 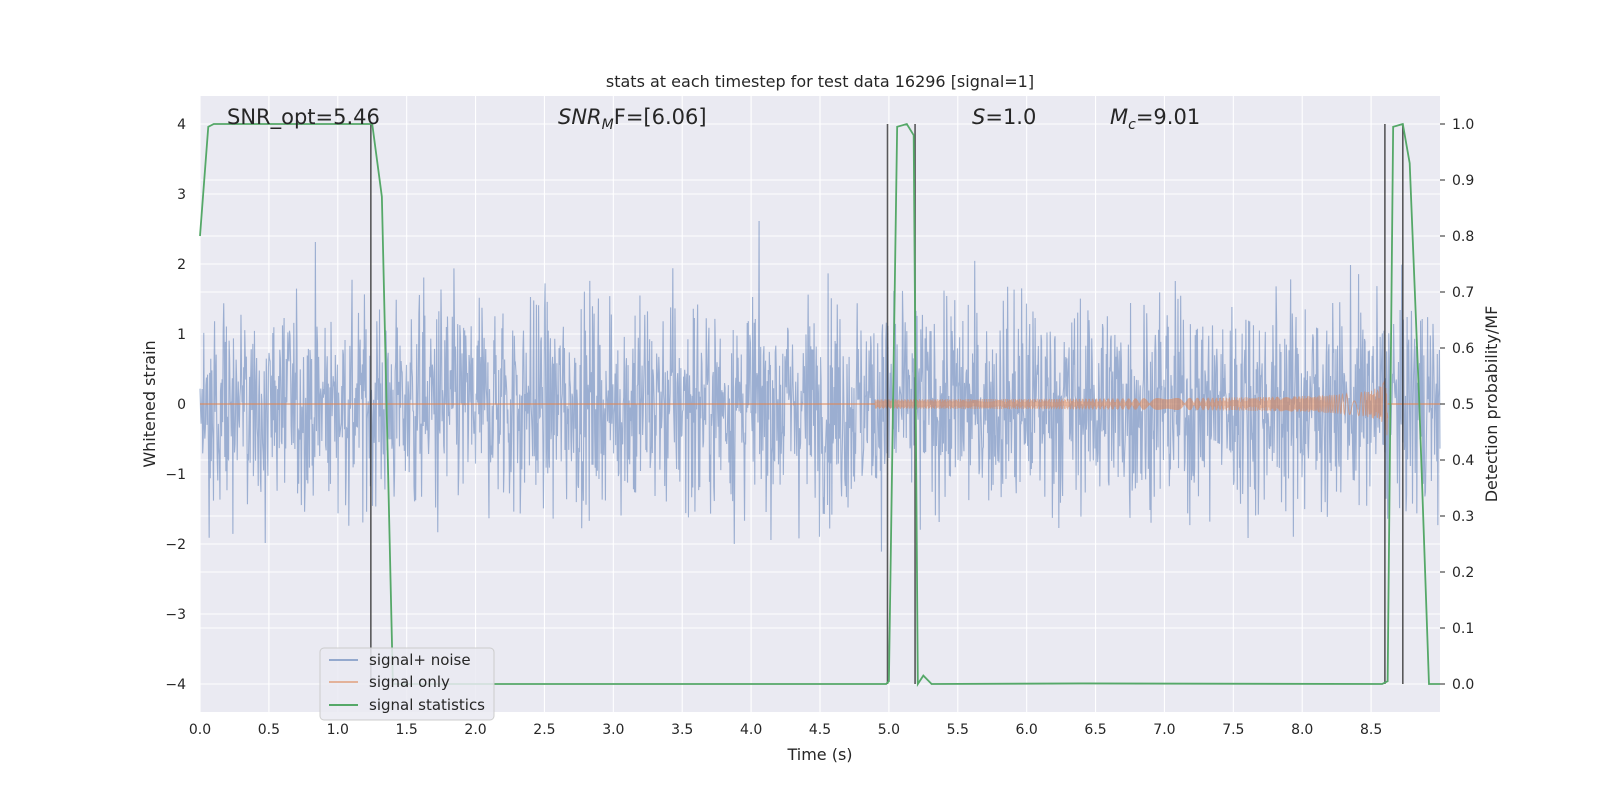 I want to click on x-tick-label: 7.0, so click(x=1164, y=730).